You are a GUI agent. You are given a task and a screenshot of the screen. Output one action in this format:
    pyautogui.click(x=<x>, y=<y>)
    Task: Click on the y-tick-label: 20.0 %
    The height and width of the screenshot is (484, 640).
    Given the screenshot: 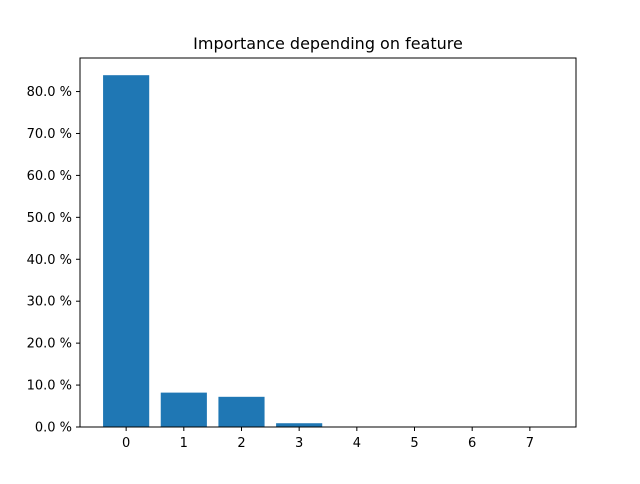 What is the action you would take?
    pyautogui.click(x=49, y=344)
    